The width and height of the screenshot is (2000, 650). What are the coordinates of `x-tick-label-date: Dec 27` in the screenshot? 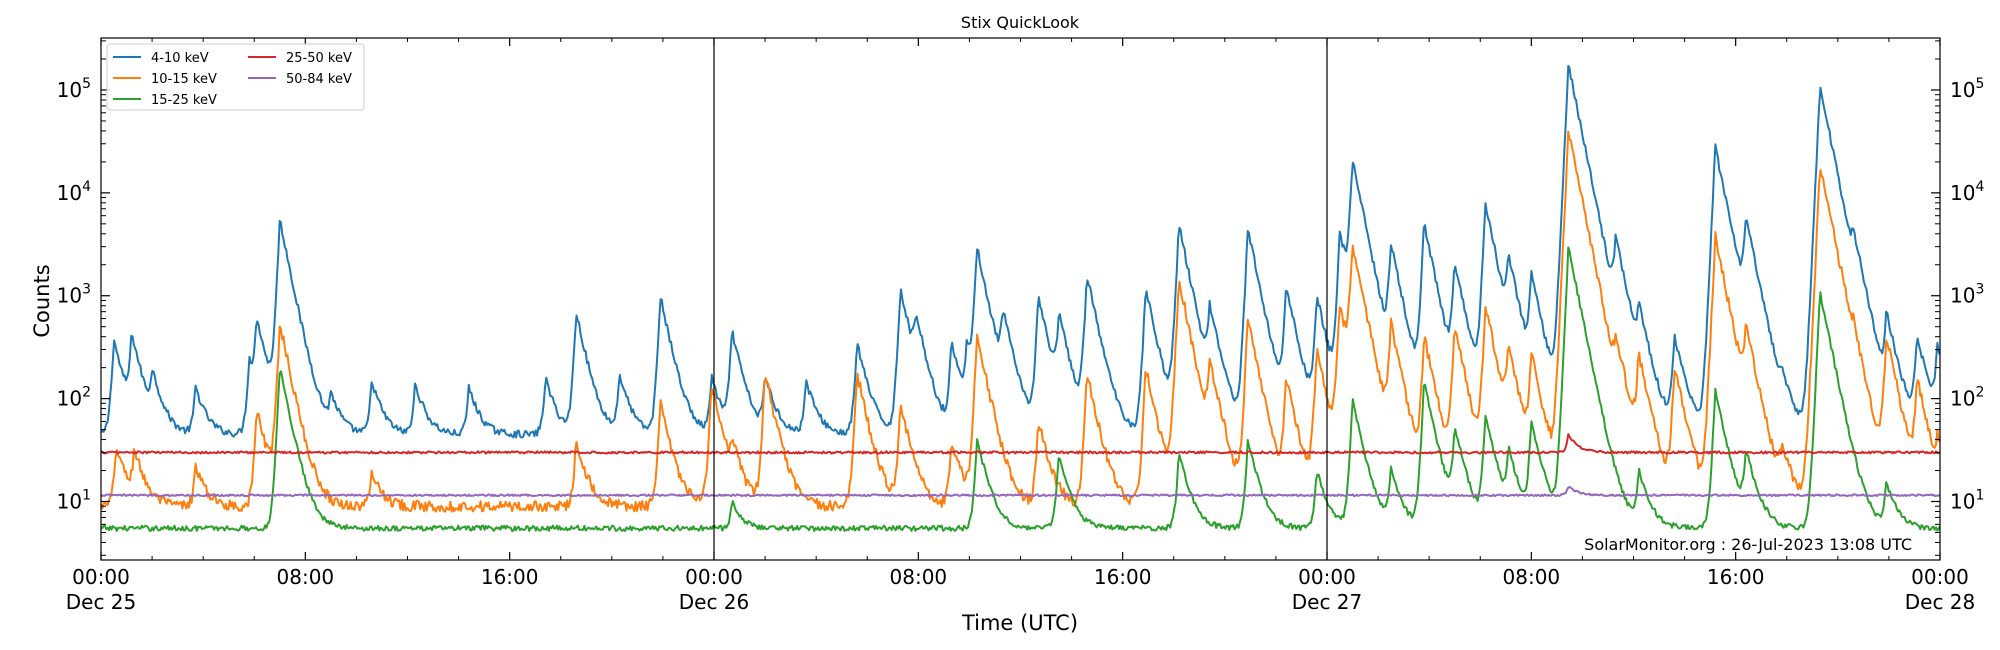 It's located at (1327, 602).